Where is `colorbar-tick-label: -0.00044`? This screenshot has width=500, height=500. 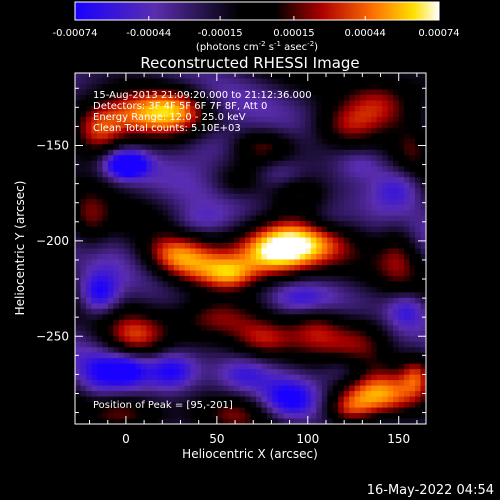
colorbar-tick-label: -0.00044 is located at coordinates (148, 33).